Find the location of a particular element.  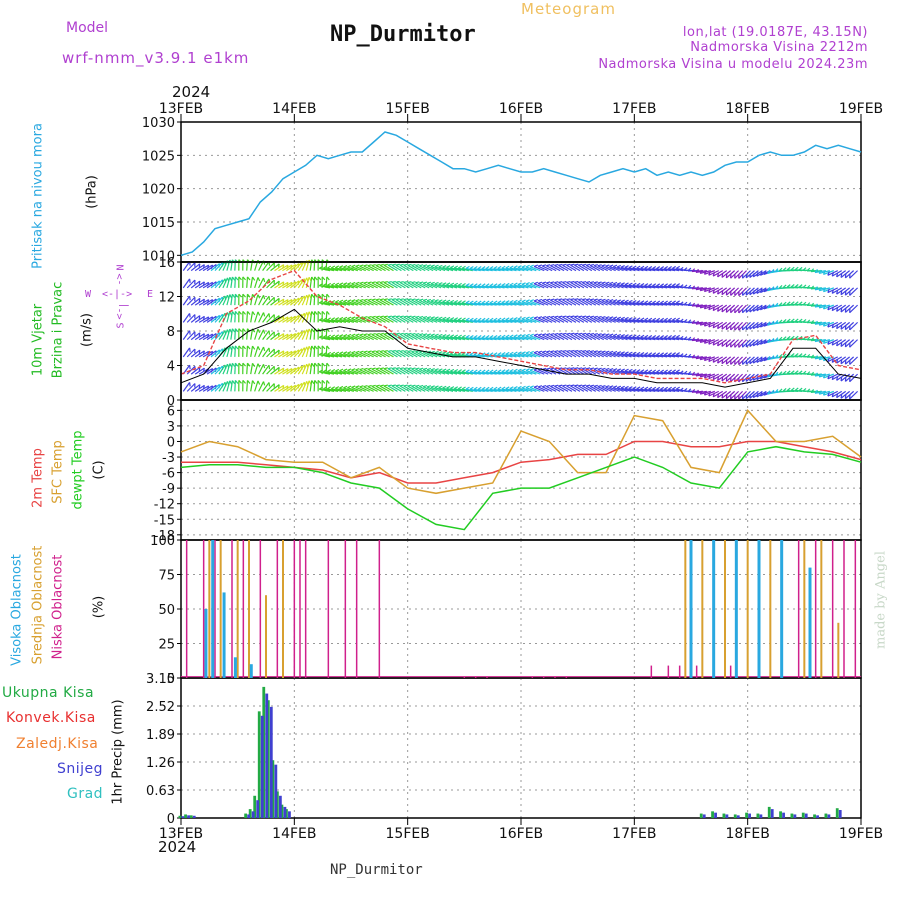

dewpt-label: dewpt Temp is located at coordinates (78, 470).